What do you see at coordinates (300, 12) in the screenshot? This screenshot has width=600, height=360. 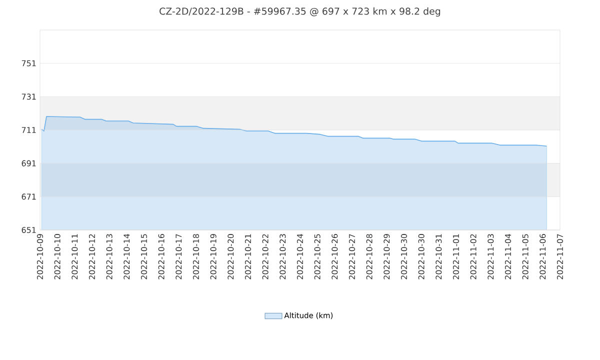 I see `chart-title: CZ-2D/2022-129B - #59967.35 @ 697 x 723 km x 98.2 deg` at bounding box center [300, 12].